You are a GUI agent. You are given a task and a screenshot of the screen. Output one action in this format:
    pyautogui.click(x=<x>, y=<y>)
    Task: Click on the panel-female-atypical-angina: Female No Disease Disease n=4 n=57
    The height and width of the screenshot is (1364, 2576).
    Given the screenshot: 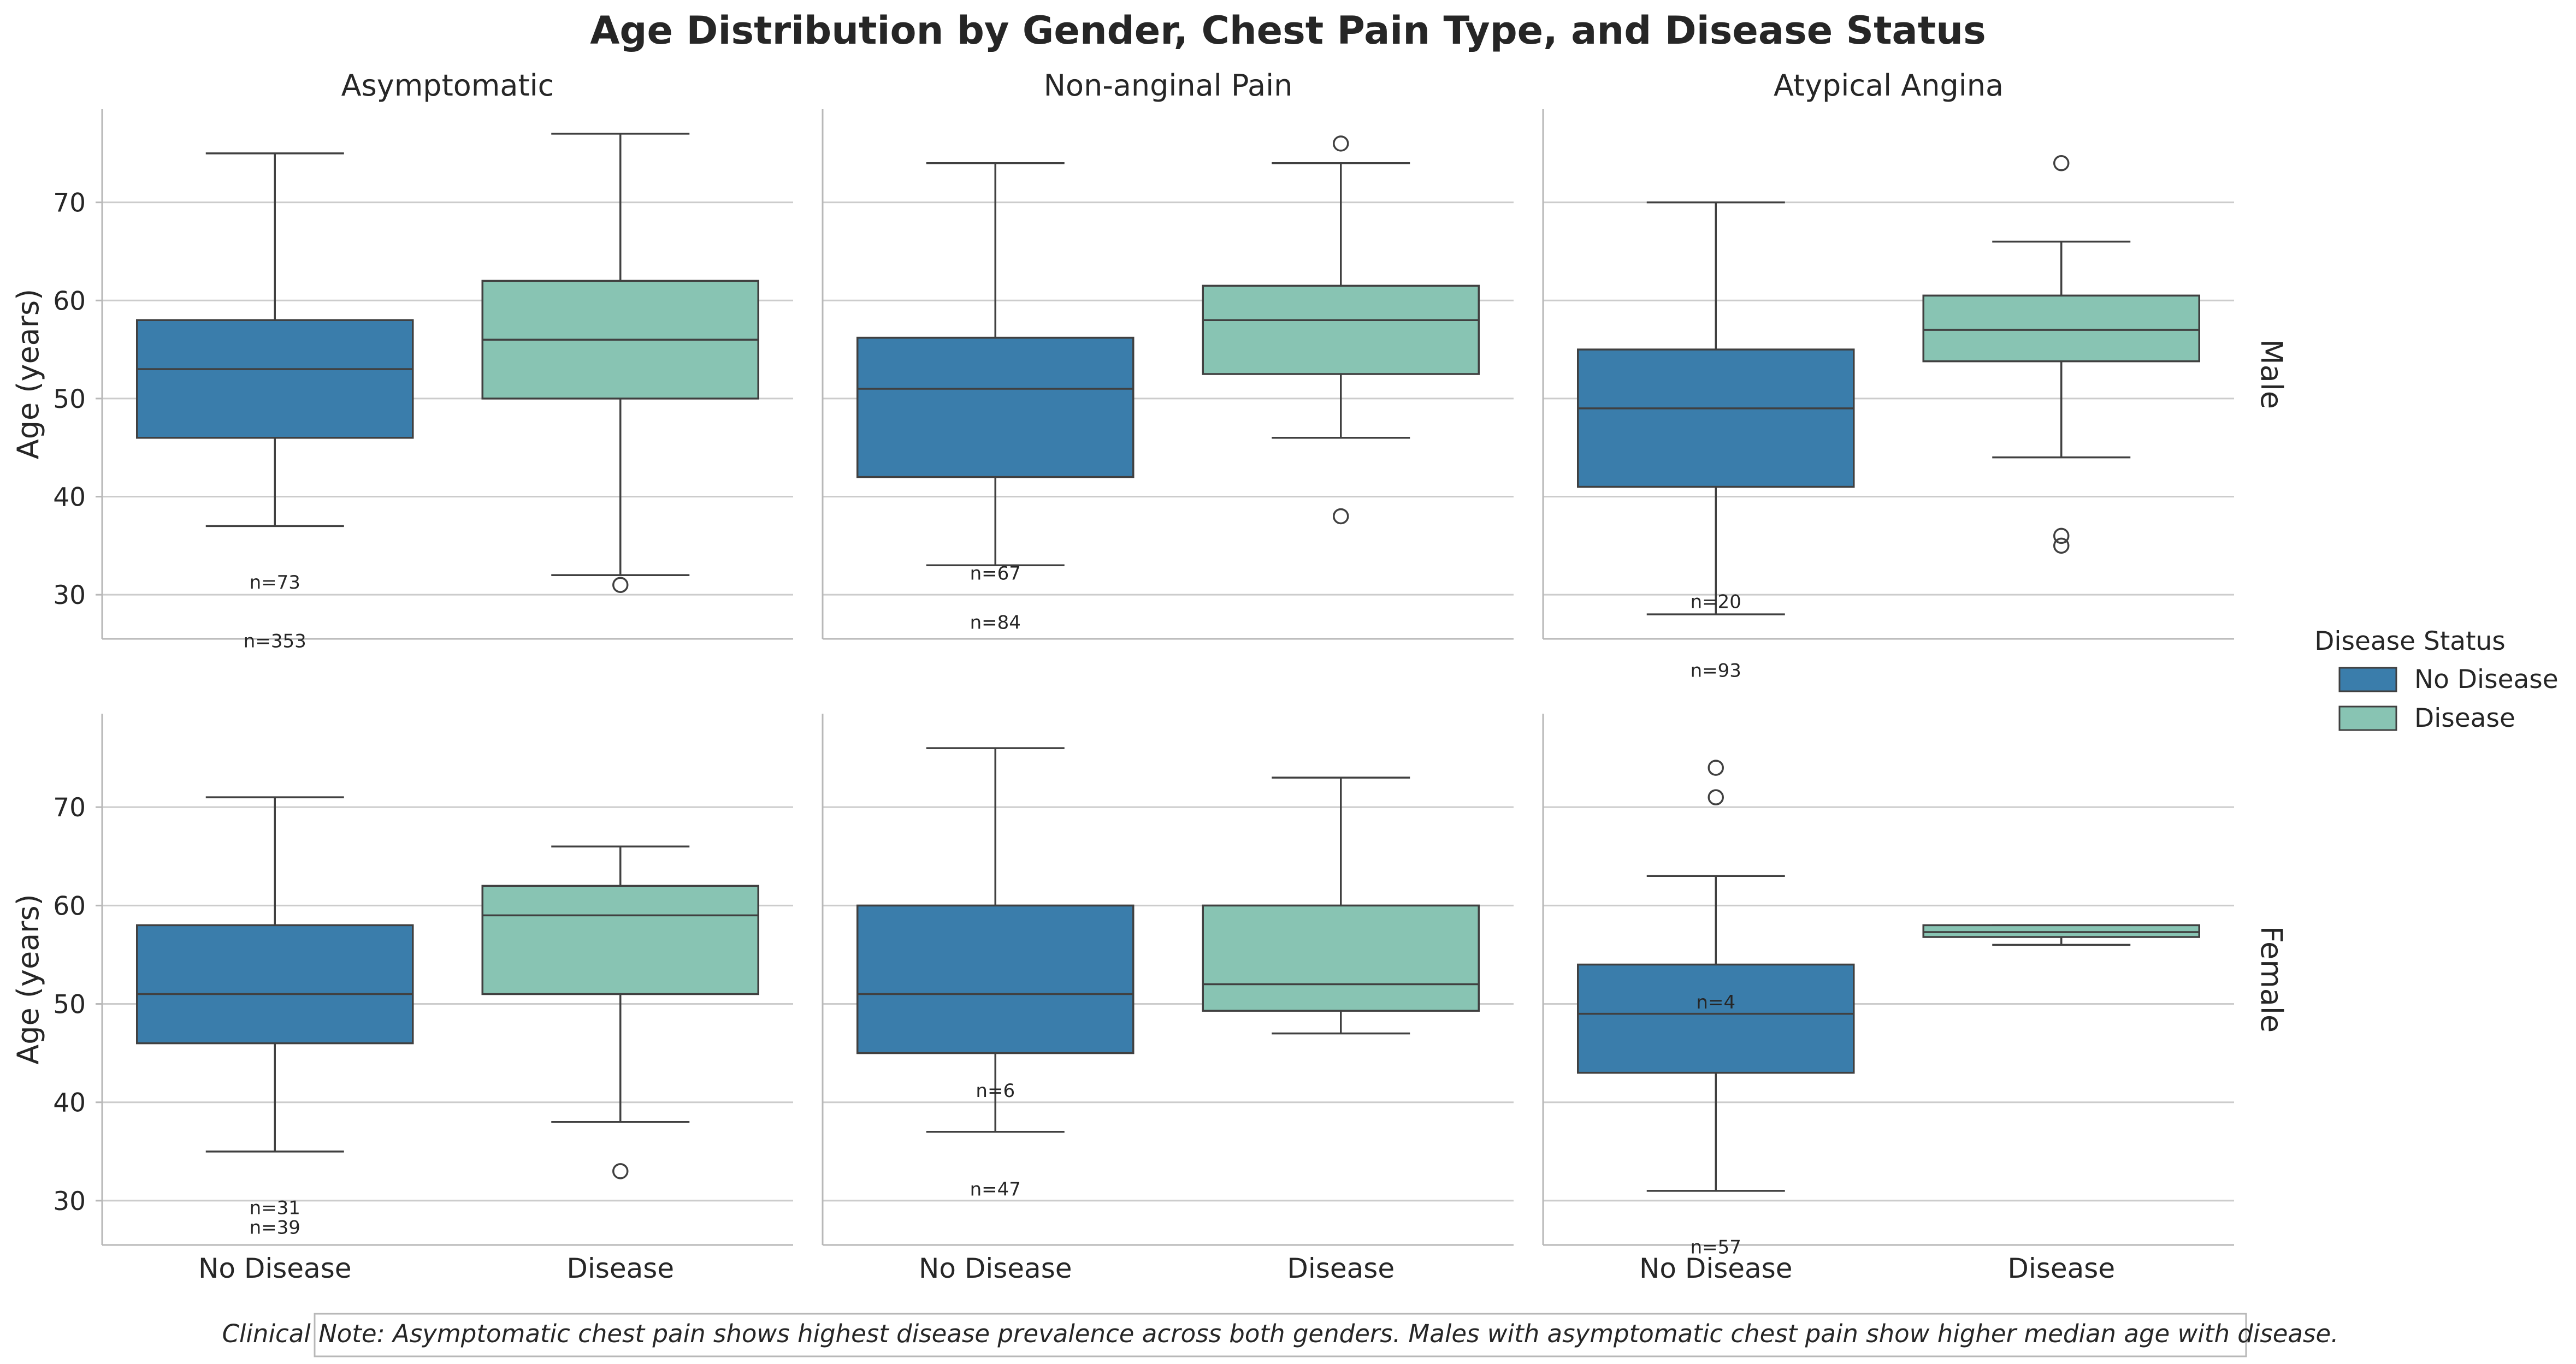 What is the action you would take?
    pyautogui.click(x=1915, y=999)
    